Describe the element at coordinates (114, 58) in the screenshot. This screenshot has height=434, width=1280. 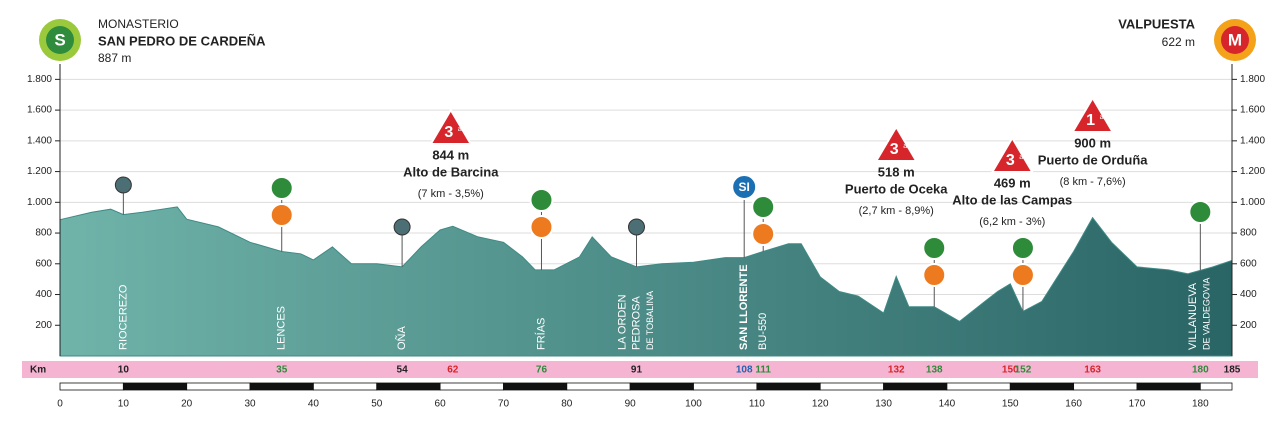
I see `start-elevation: 887 m` at that location.